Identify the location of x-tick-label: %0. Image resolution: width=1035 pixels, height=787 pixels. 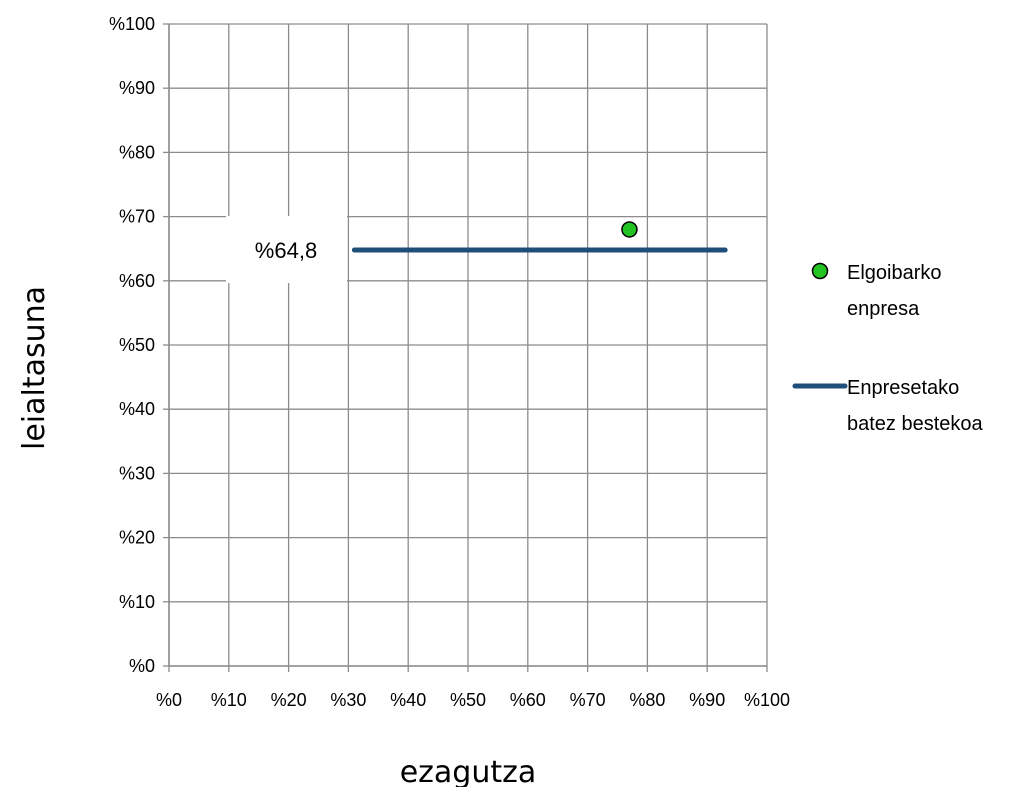
(169, 700).